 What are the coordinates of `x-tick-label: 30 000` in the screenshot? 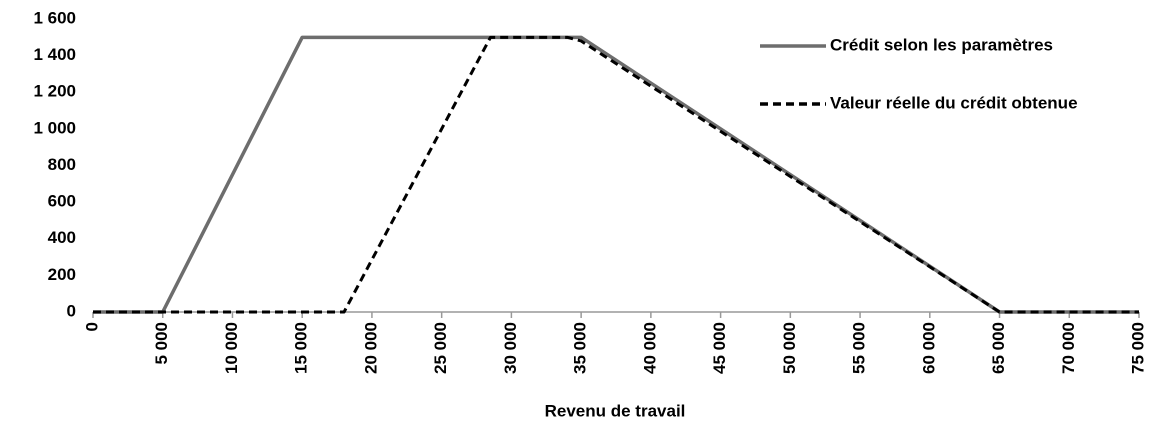 It's located at (510, 348).